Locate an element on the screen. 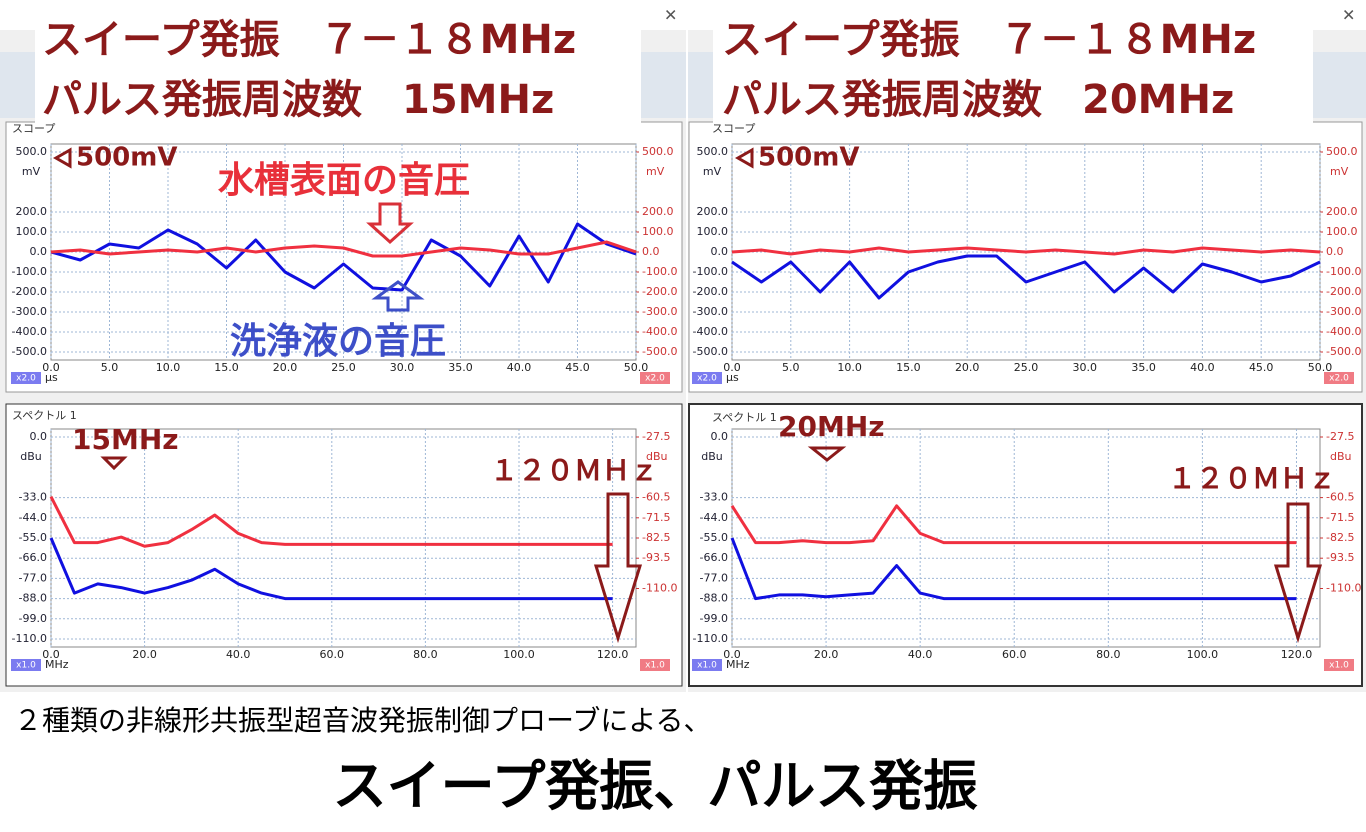 The height and width of the screenshot is (832, 1366). x-tick-label: 100.0 is located at coordinates (519, 654).